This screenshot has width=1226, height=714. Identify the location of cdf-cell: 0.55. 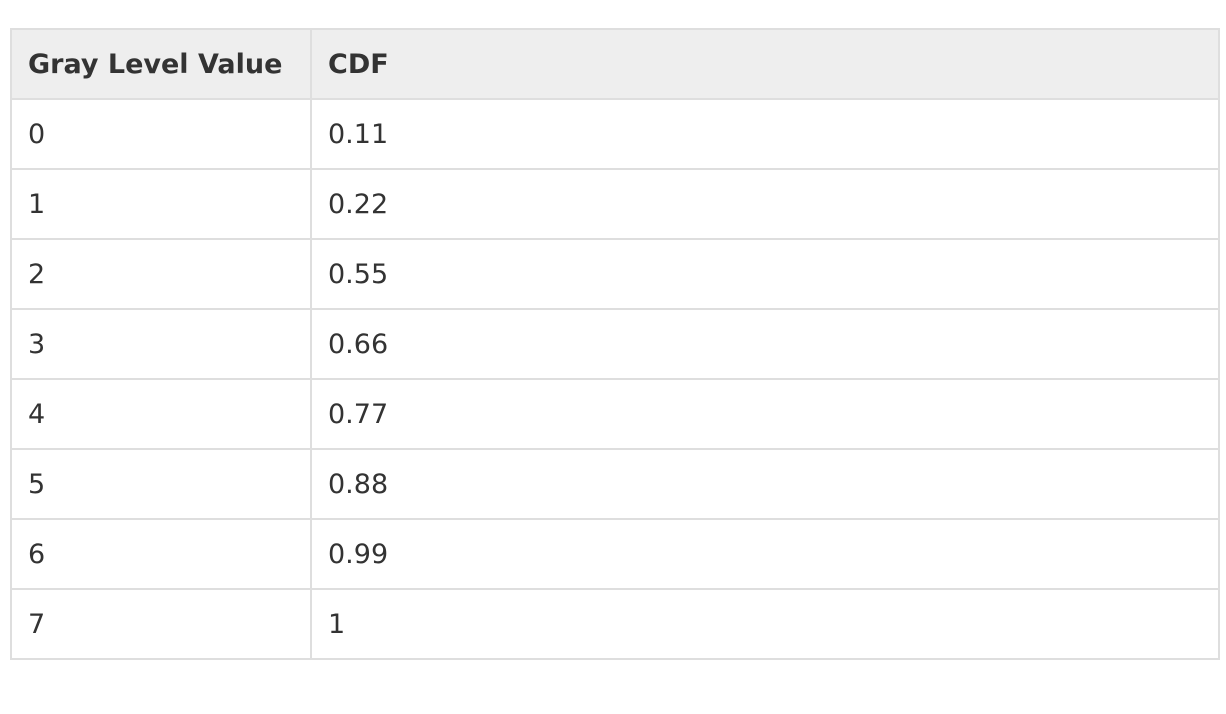
(765, 274).